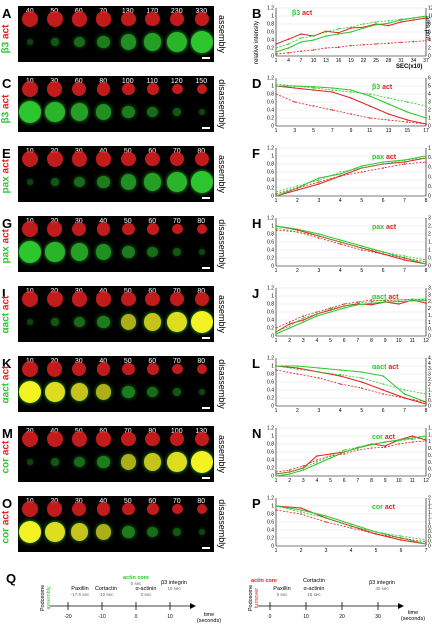 This screenshot has height=632, width=432. What do you see at coordinates (389, 61) in the screenshot?
I see `x-tick-label: 28` at bounding box center [389, 61].